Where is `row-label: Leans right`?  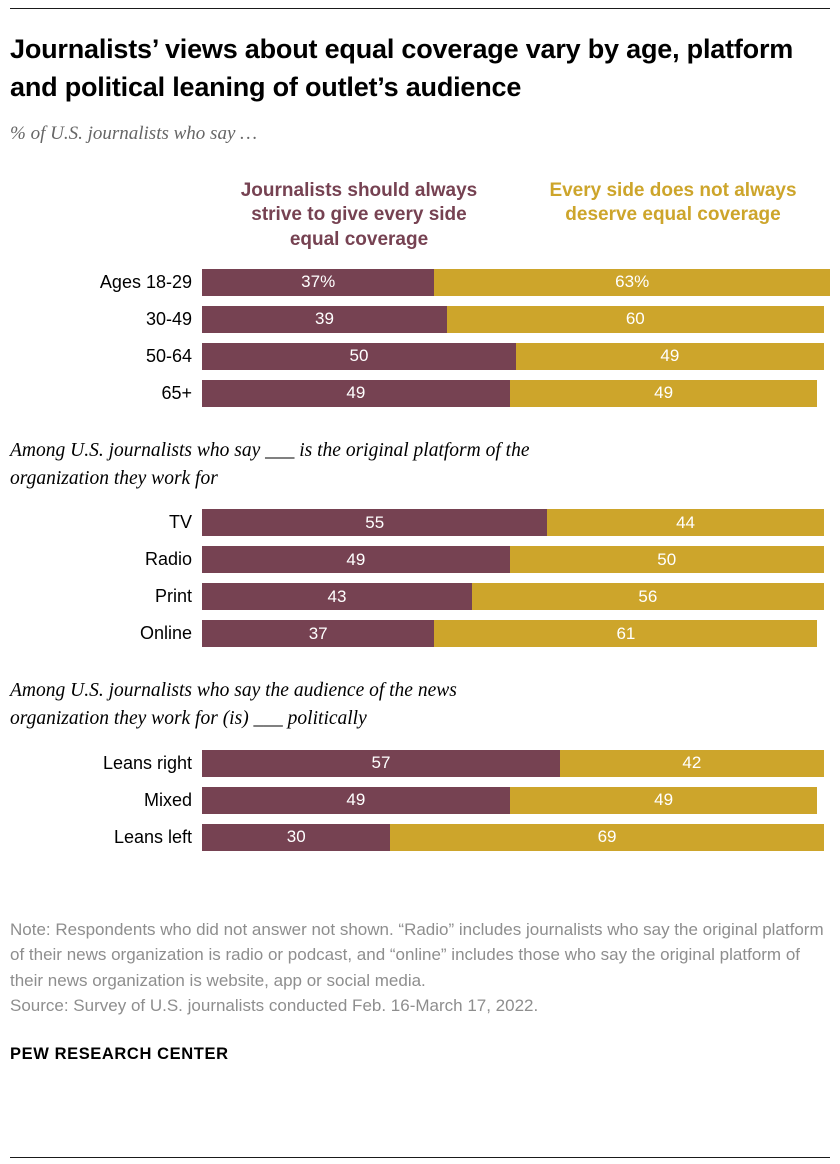
row-label: Leans right is located at coordinates (147, 762).